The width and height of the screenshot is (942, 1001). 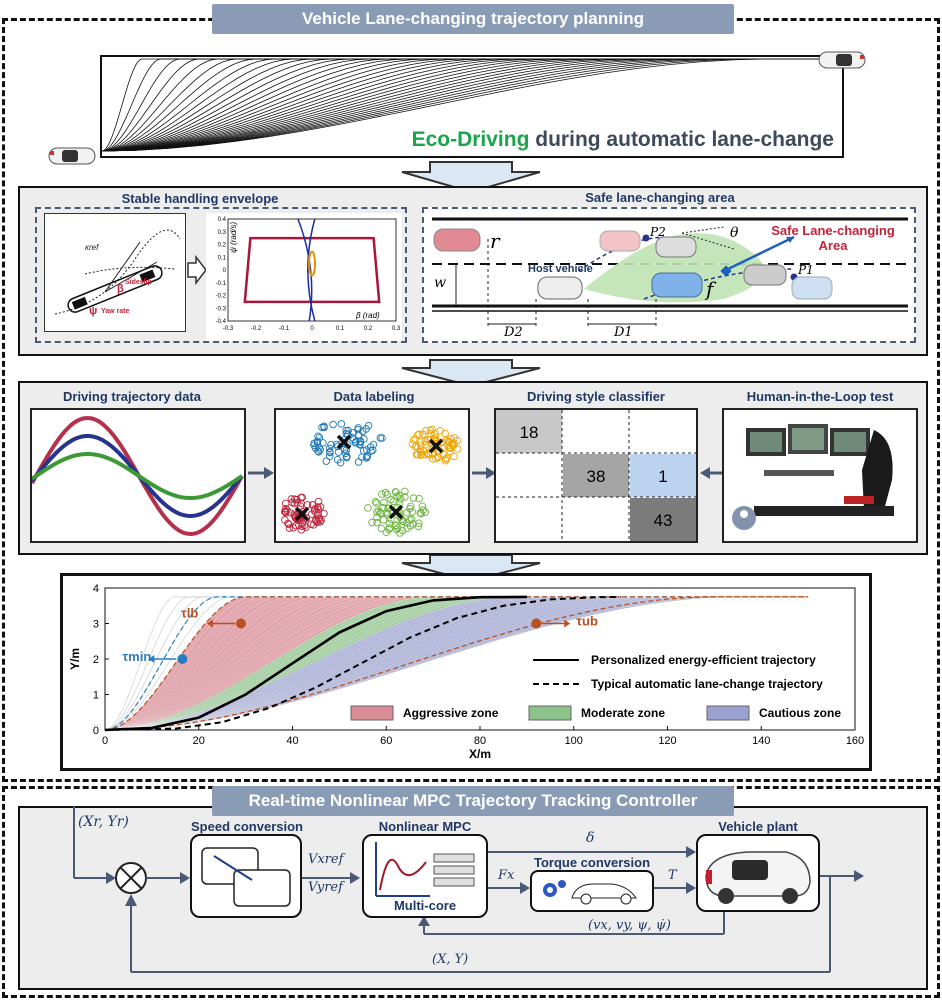 What do you see at coordinates (712, 473) in the screenshot?
I see `arrow-from-hil` at bounding box center [712, 473].